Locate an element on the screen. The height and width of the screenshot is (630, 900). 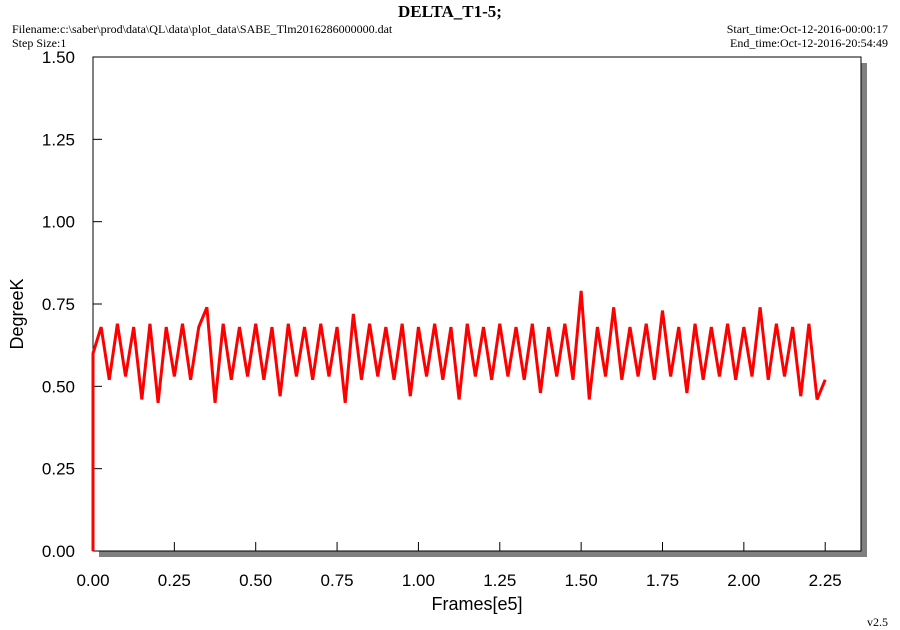
x-axis-label: Frames[e5] is located at coordinates (476, 604).